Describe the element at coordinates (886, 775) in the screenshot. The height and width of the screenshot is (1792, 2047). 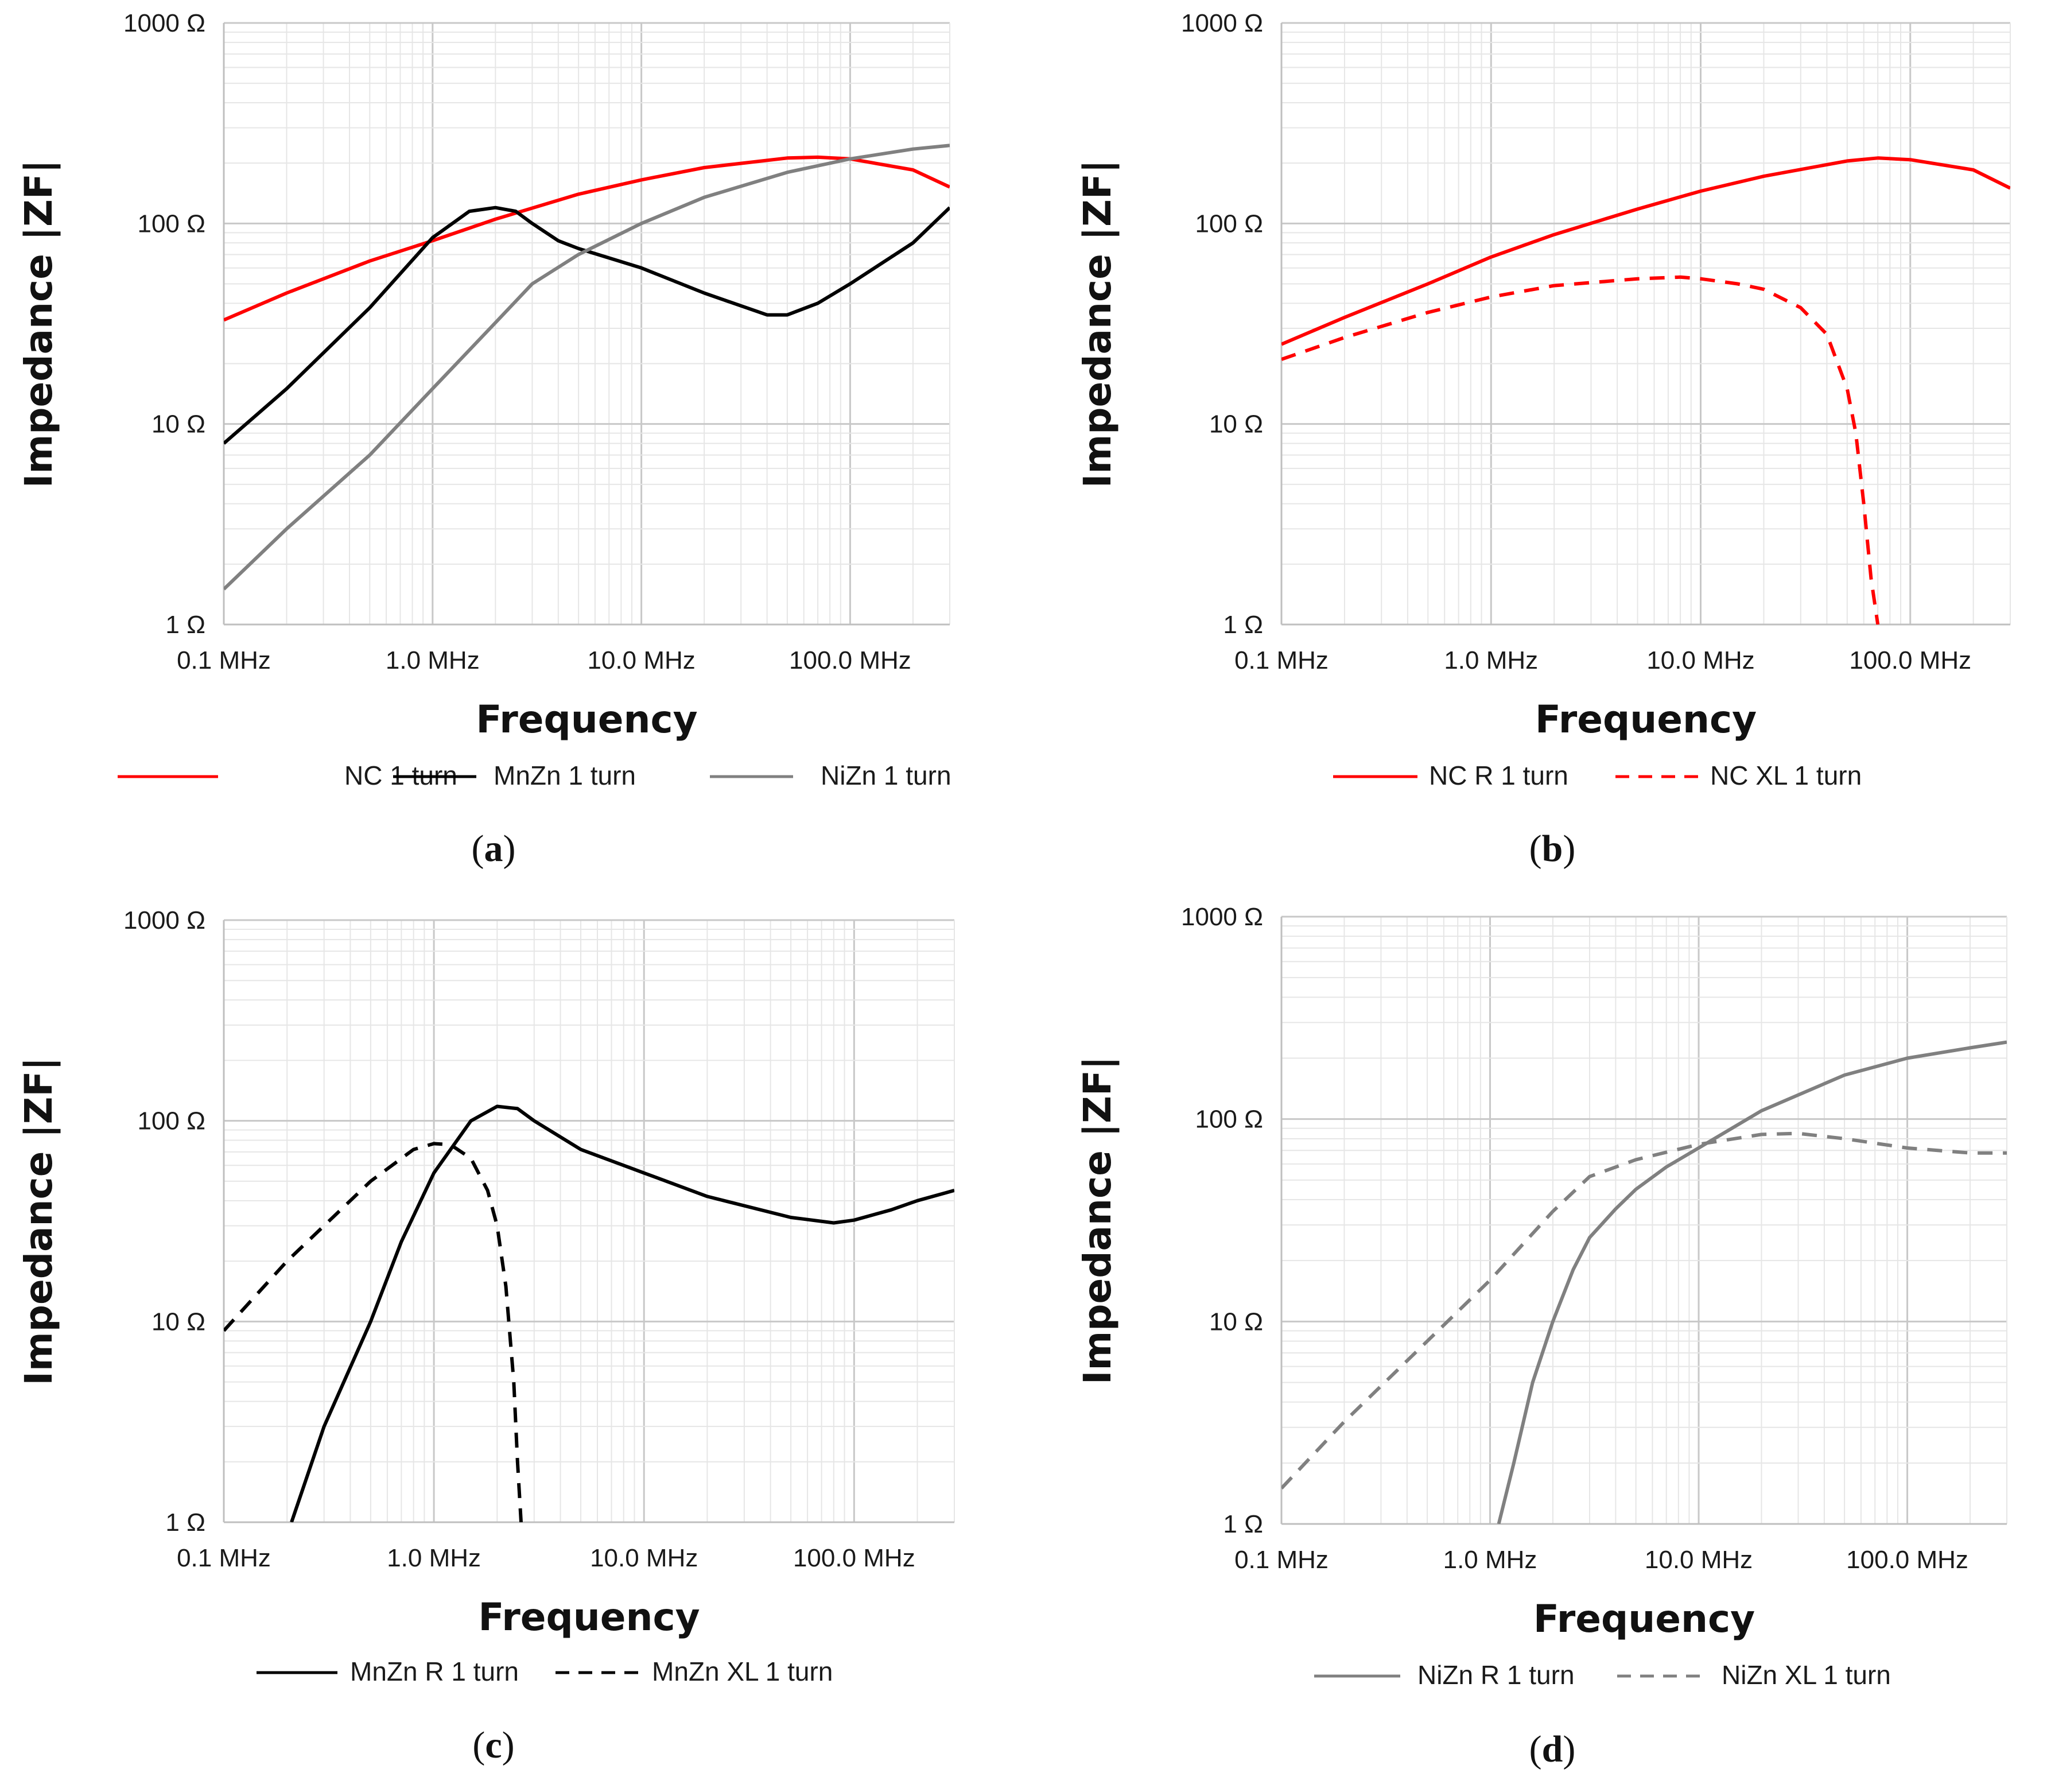
I see `legend-label: NiZn 1 turn` at that location.